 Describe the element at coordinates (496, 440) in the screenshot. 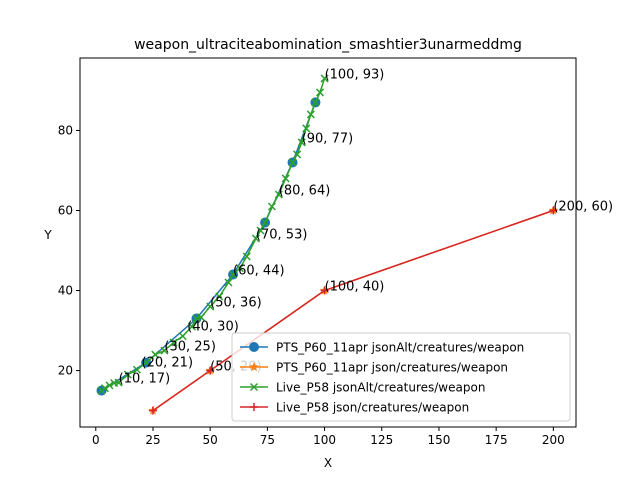

I see `x-tick-label: 175` at that location.